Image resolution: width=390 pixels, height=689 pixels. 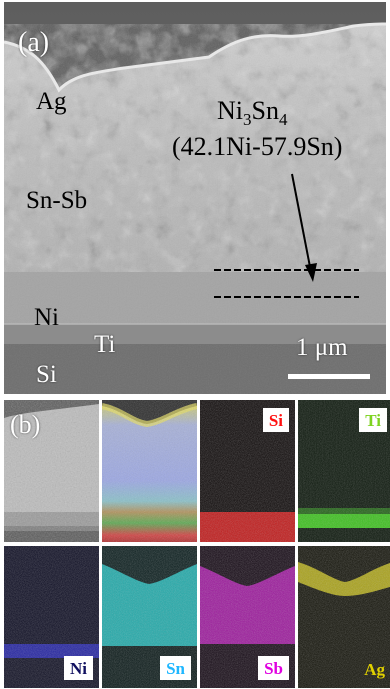 What do you see at coordinates (51, 617) in the screenshot?
I see `eds-map-ni: Ni` at bounding box center [51, 617].